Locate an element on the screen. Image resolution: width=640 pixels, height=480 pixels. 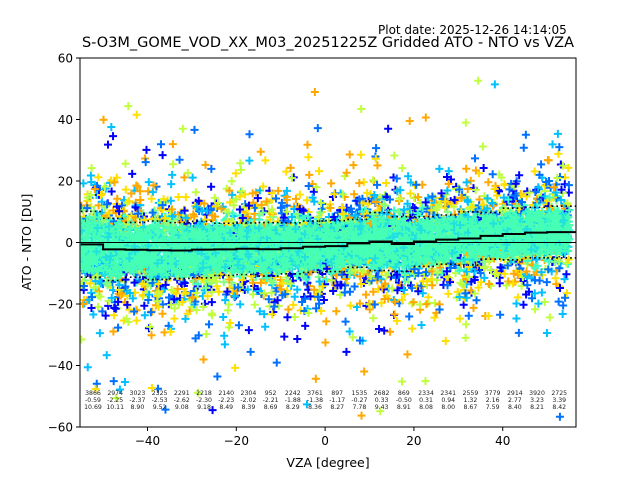
plot-date: Plot date: 2025-12-26 14:14:05 is located at coordinates (472, 30).